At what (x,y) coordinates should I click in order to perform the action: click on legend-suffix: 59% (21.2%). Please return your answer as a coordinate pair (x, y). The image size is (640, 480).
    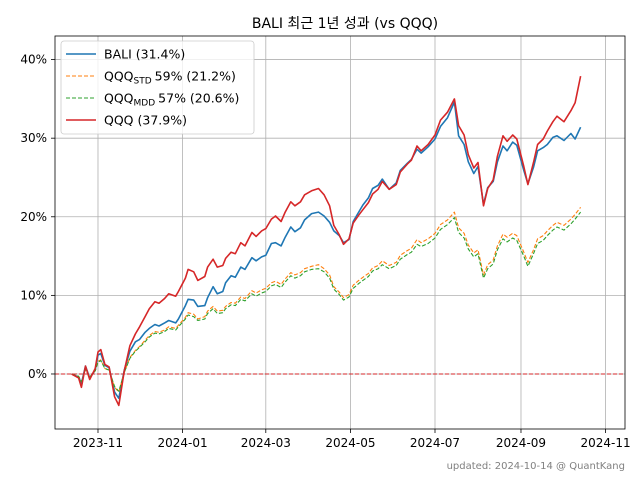
    Looking at the image, I should click on (195, 76).